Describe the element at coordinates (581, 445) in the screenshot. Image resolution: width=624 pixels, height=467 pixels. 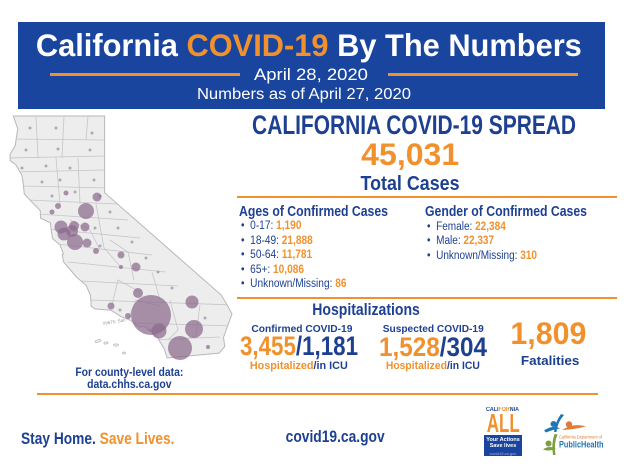
I see `svg-text: PublicHealth` at that location.